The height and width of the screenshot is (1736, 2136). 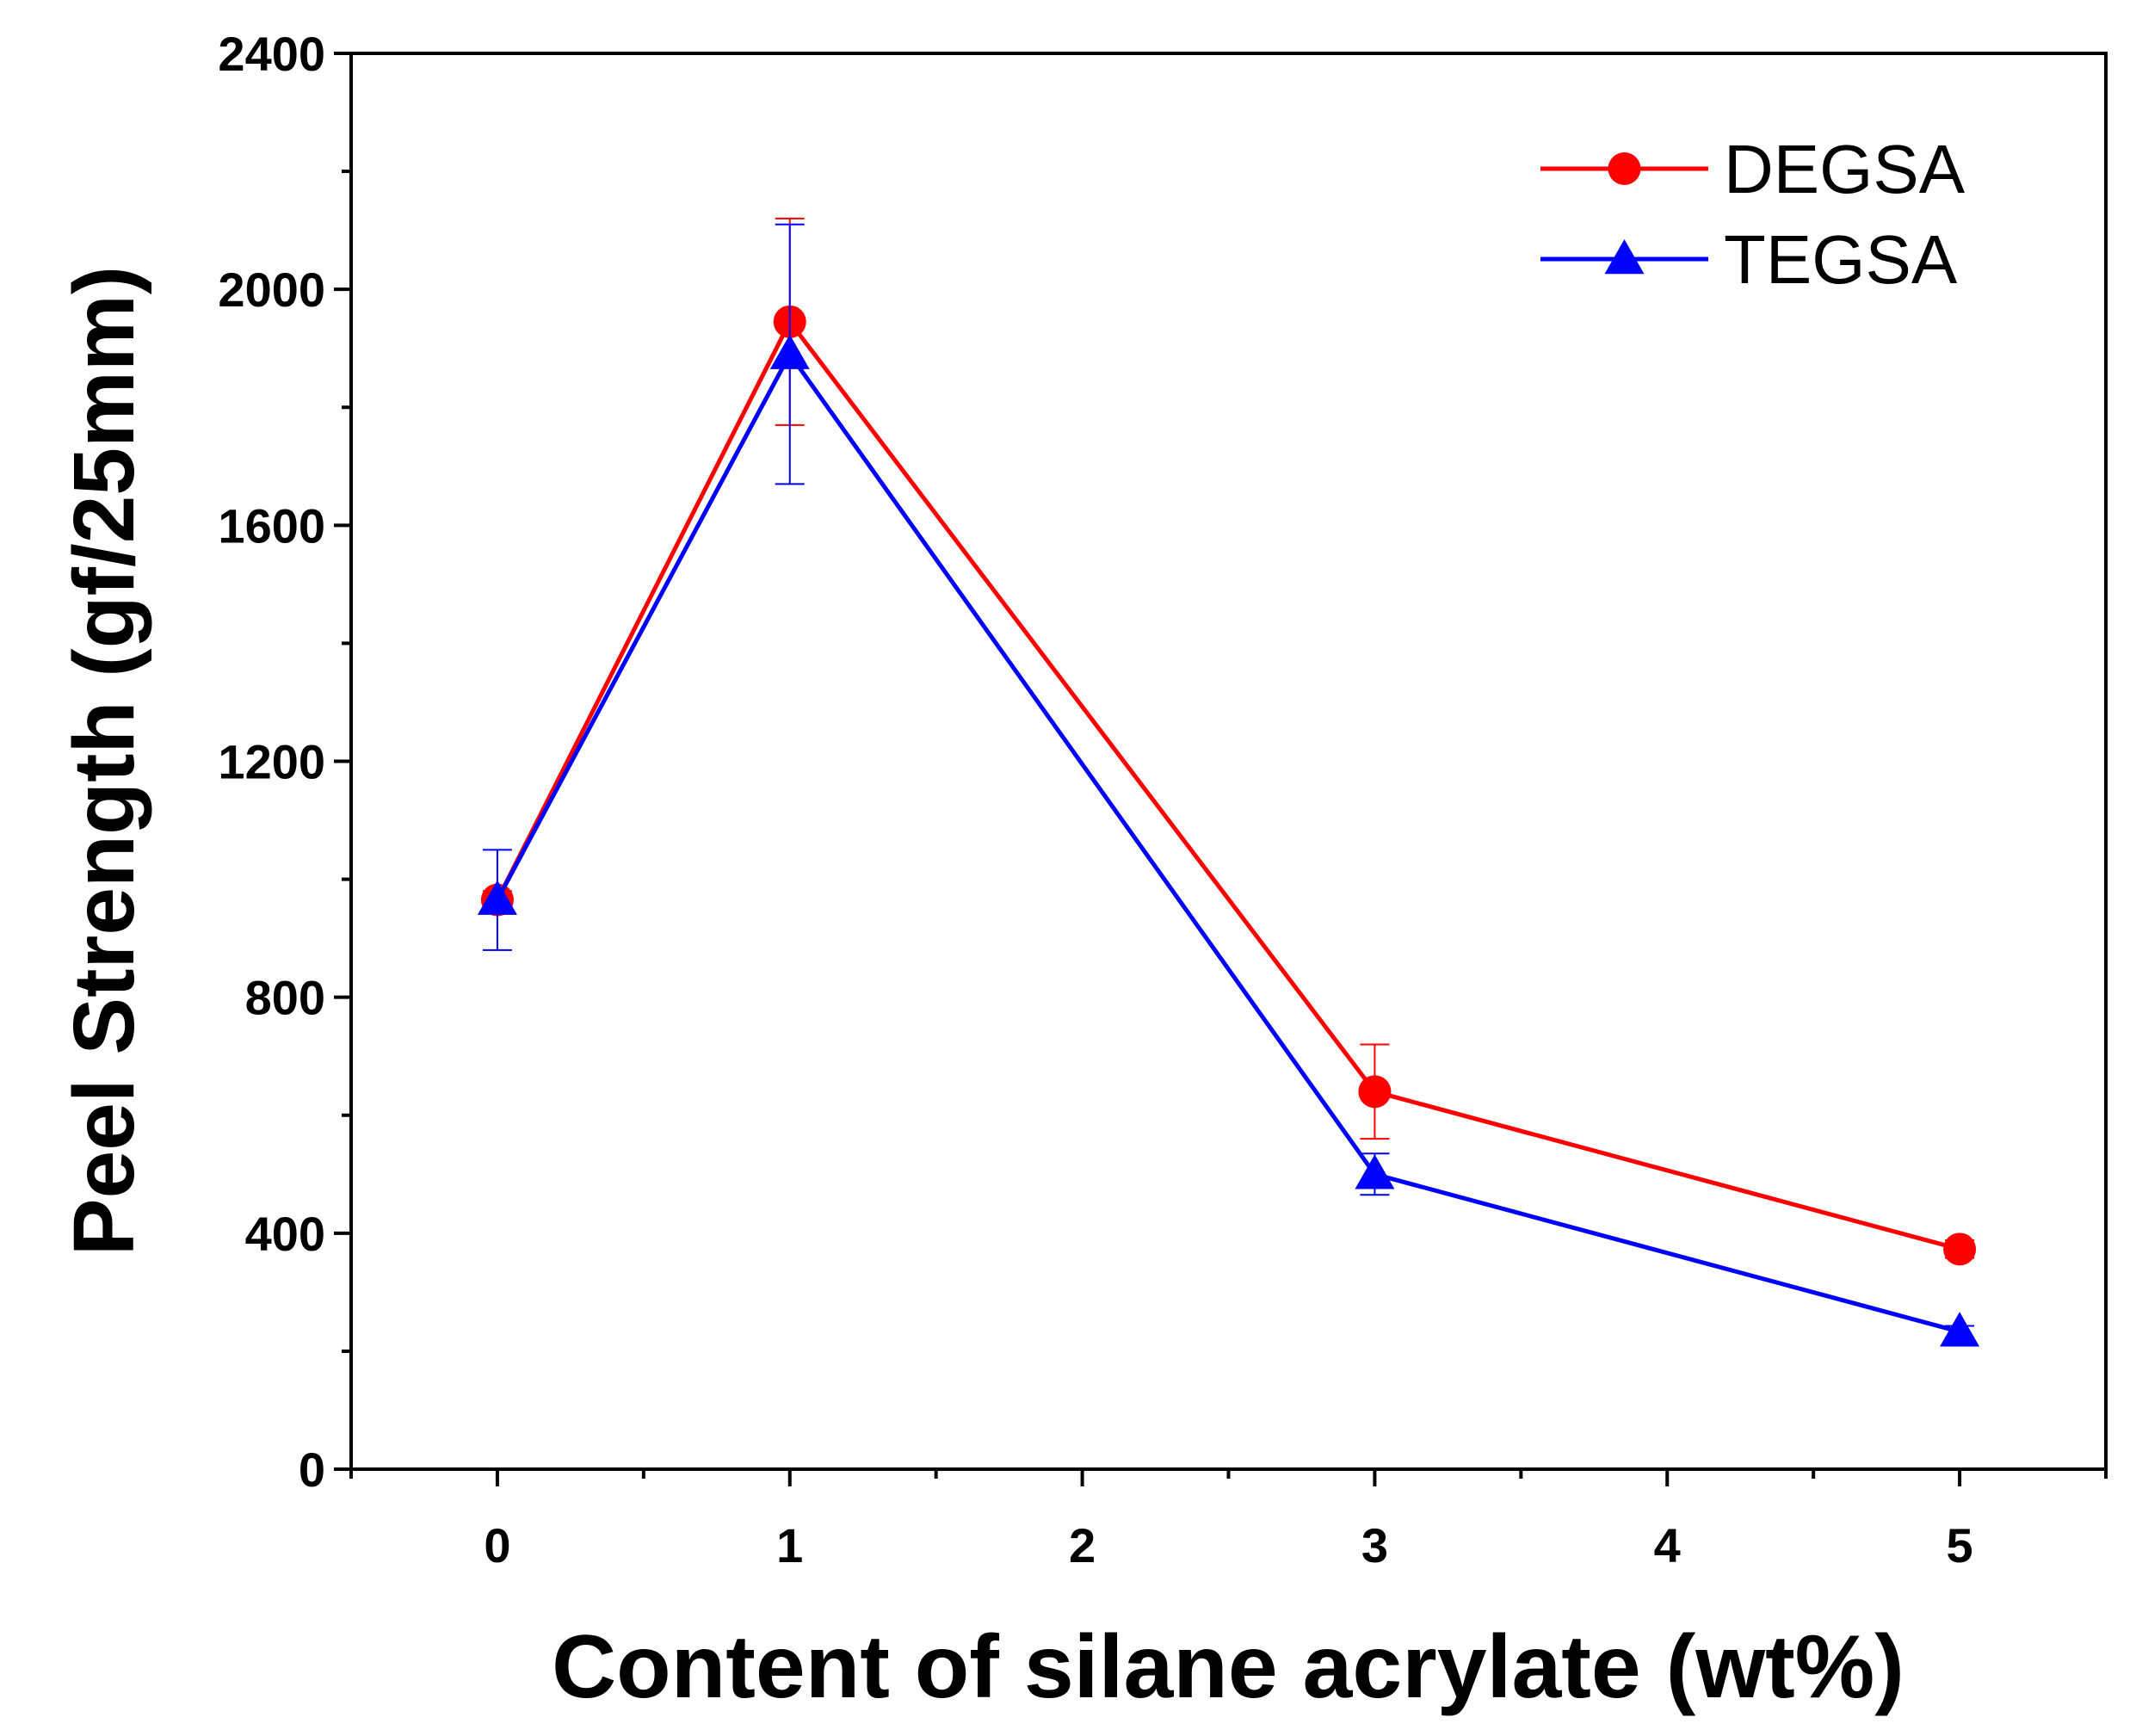 What do you see at coordinates (271, 762) in the screenshot?
I see `y-tick-label: 1200` at bounding box center [271, 762].